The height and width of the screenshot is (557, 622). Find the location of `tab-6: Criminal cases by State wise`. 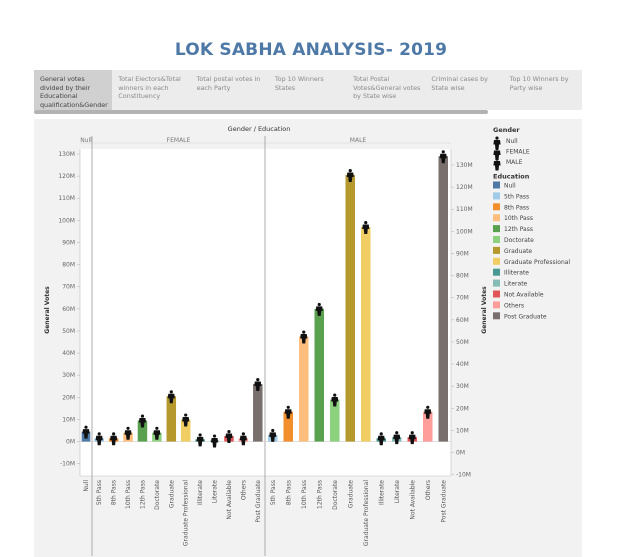

tab-6: Criminal cases by State wise is located at coordinates (459, 83).